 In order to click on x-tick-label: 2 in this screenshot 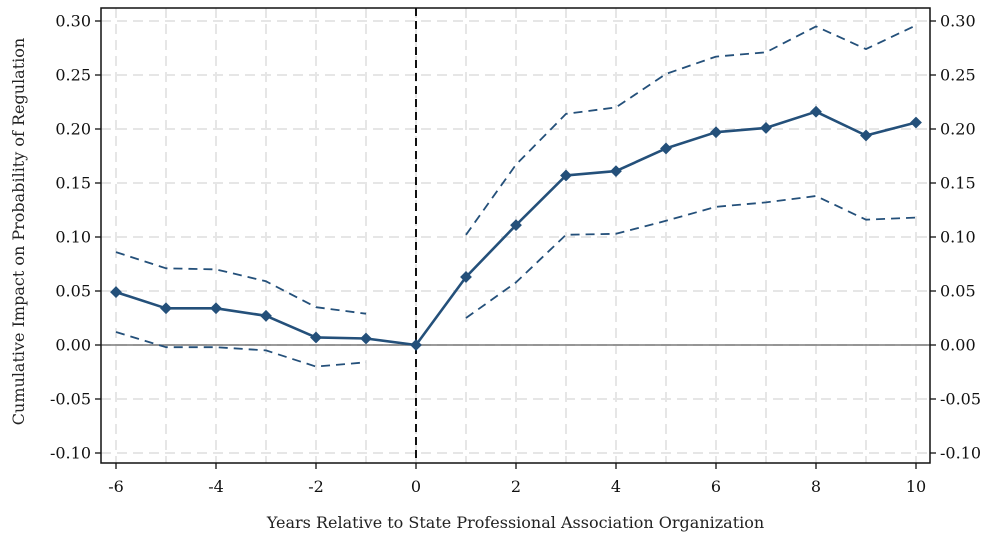, I will do `click(516, 486)`.